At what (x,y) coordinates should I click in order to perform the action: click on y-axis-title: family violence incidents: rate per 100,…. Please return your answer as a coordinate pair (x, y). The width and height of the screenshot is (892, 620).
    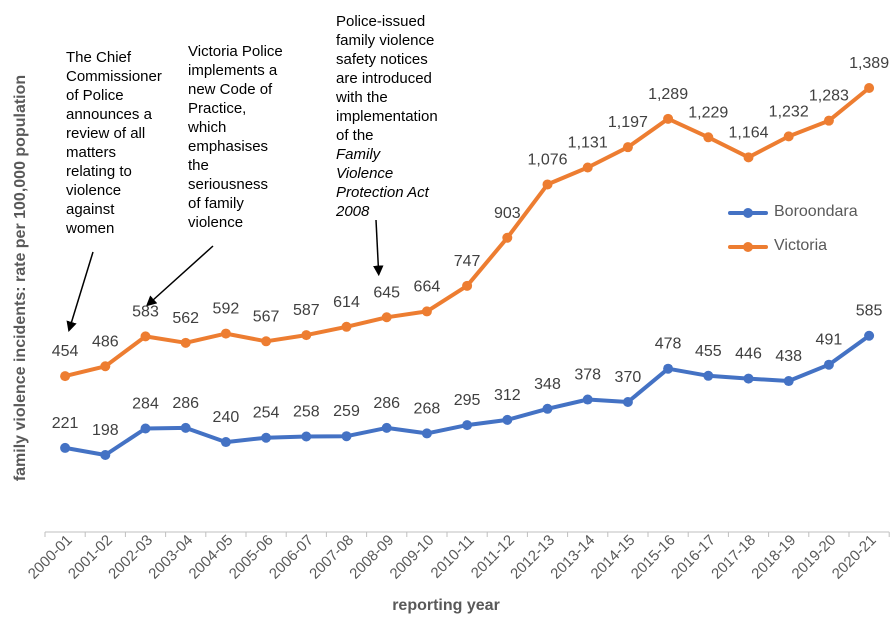
    Looking at the image, I should click on (20, 278).